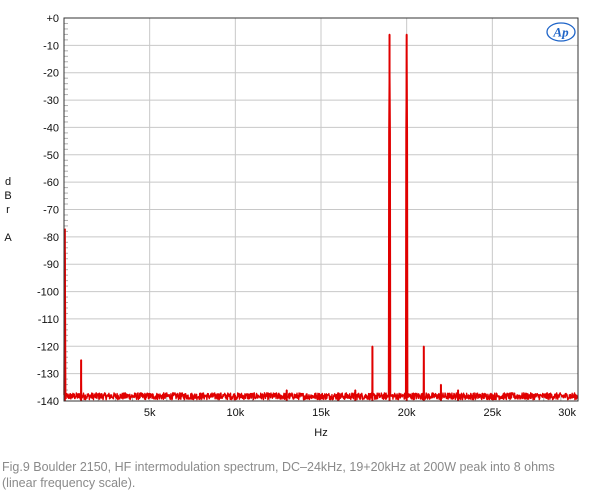 Image resolution: width=590 pixels, height=494 pixels. Describe the element at coordinates (51, 128) in the screenshot. I see `y-tick-label: -40` at that location.